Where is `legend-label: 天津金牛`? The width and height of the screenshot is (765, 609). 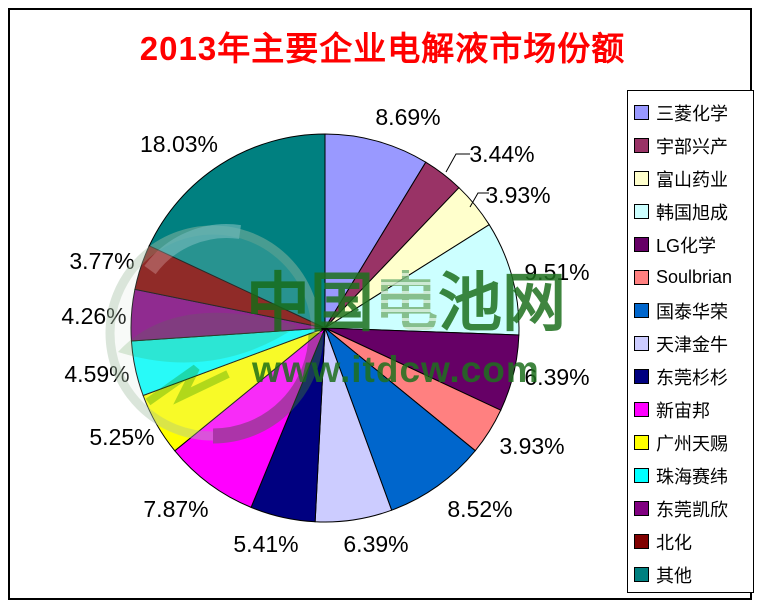
legend-label: 天津金牛 is located at coordinates (692, 344).